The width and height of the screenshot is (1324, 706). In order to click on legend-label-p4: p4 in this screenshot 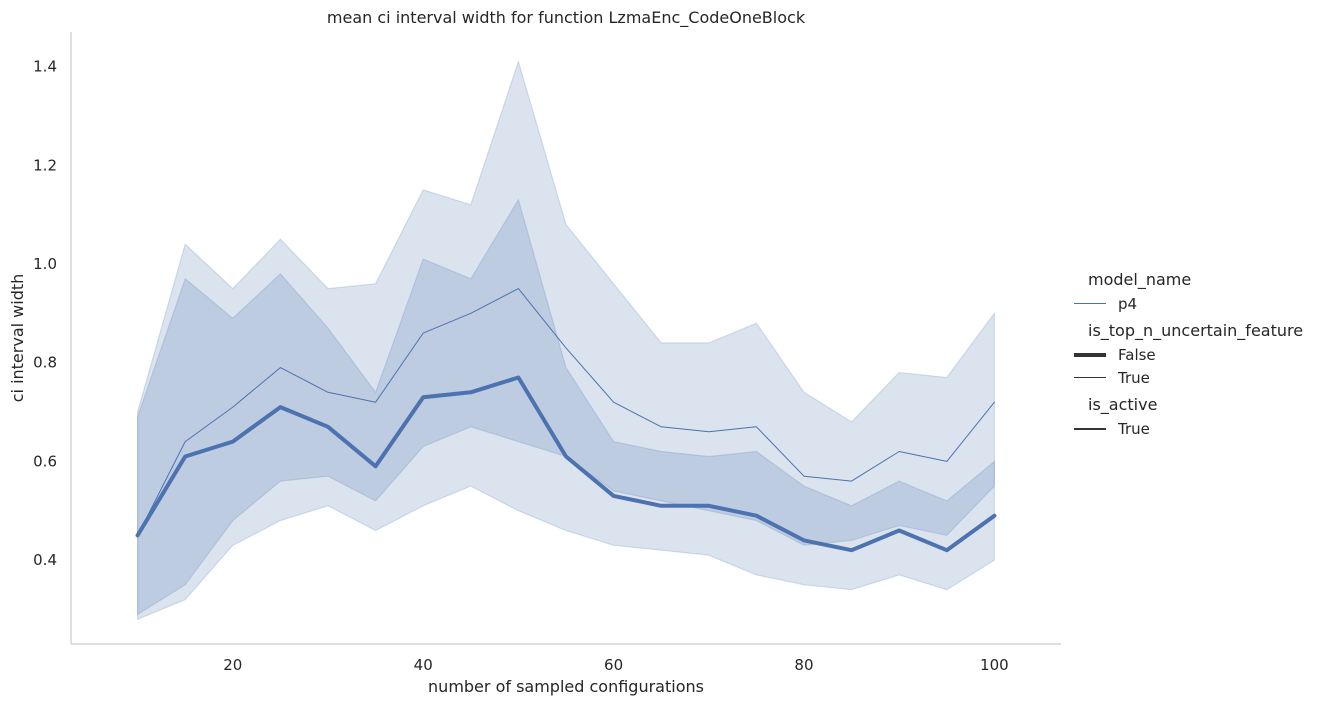, I will do `click(1128, 303)`.